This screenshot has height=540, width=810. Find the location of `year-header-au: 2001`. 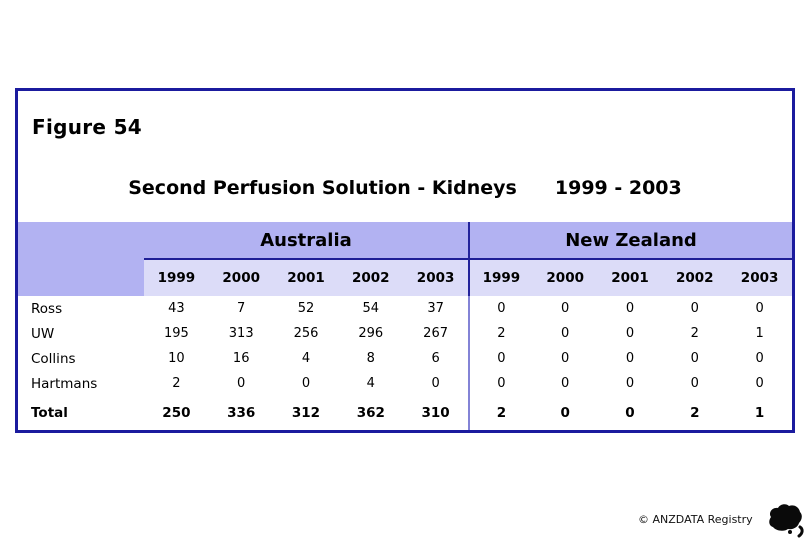

year-header-au: 2001 is located at coordinates (306, 277).